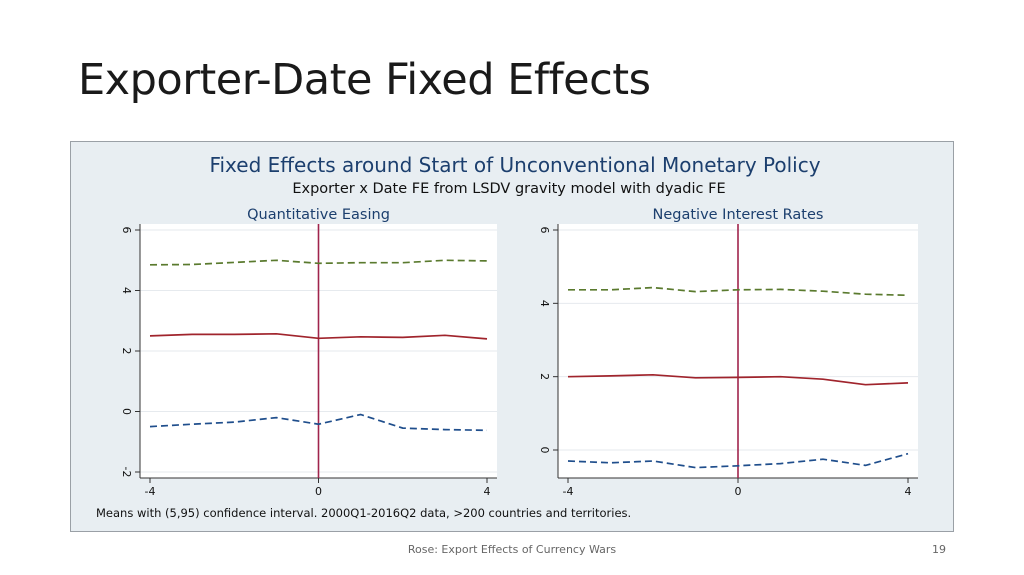  Describe the element at coordinates (939, 549) in the screenshot. I see `page-number: 19` at that location.